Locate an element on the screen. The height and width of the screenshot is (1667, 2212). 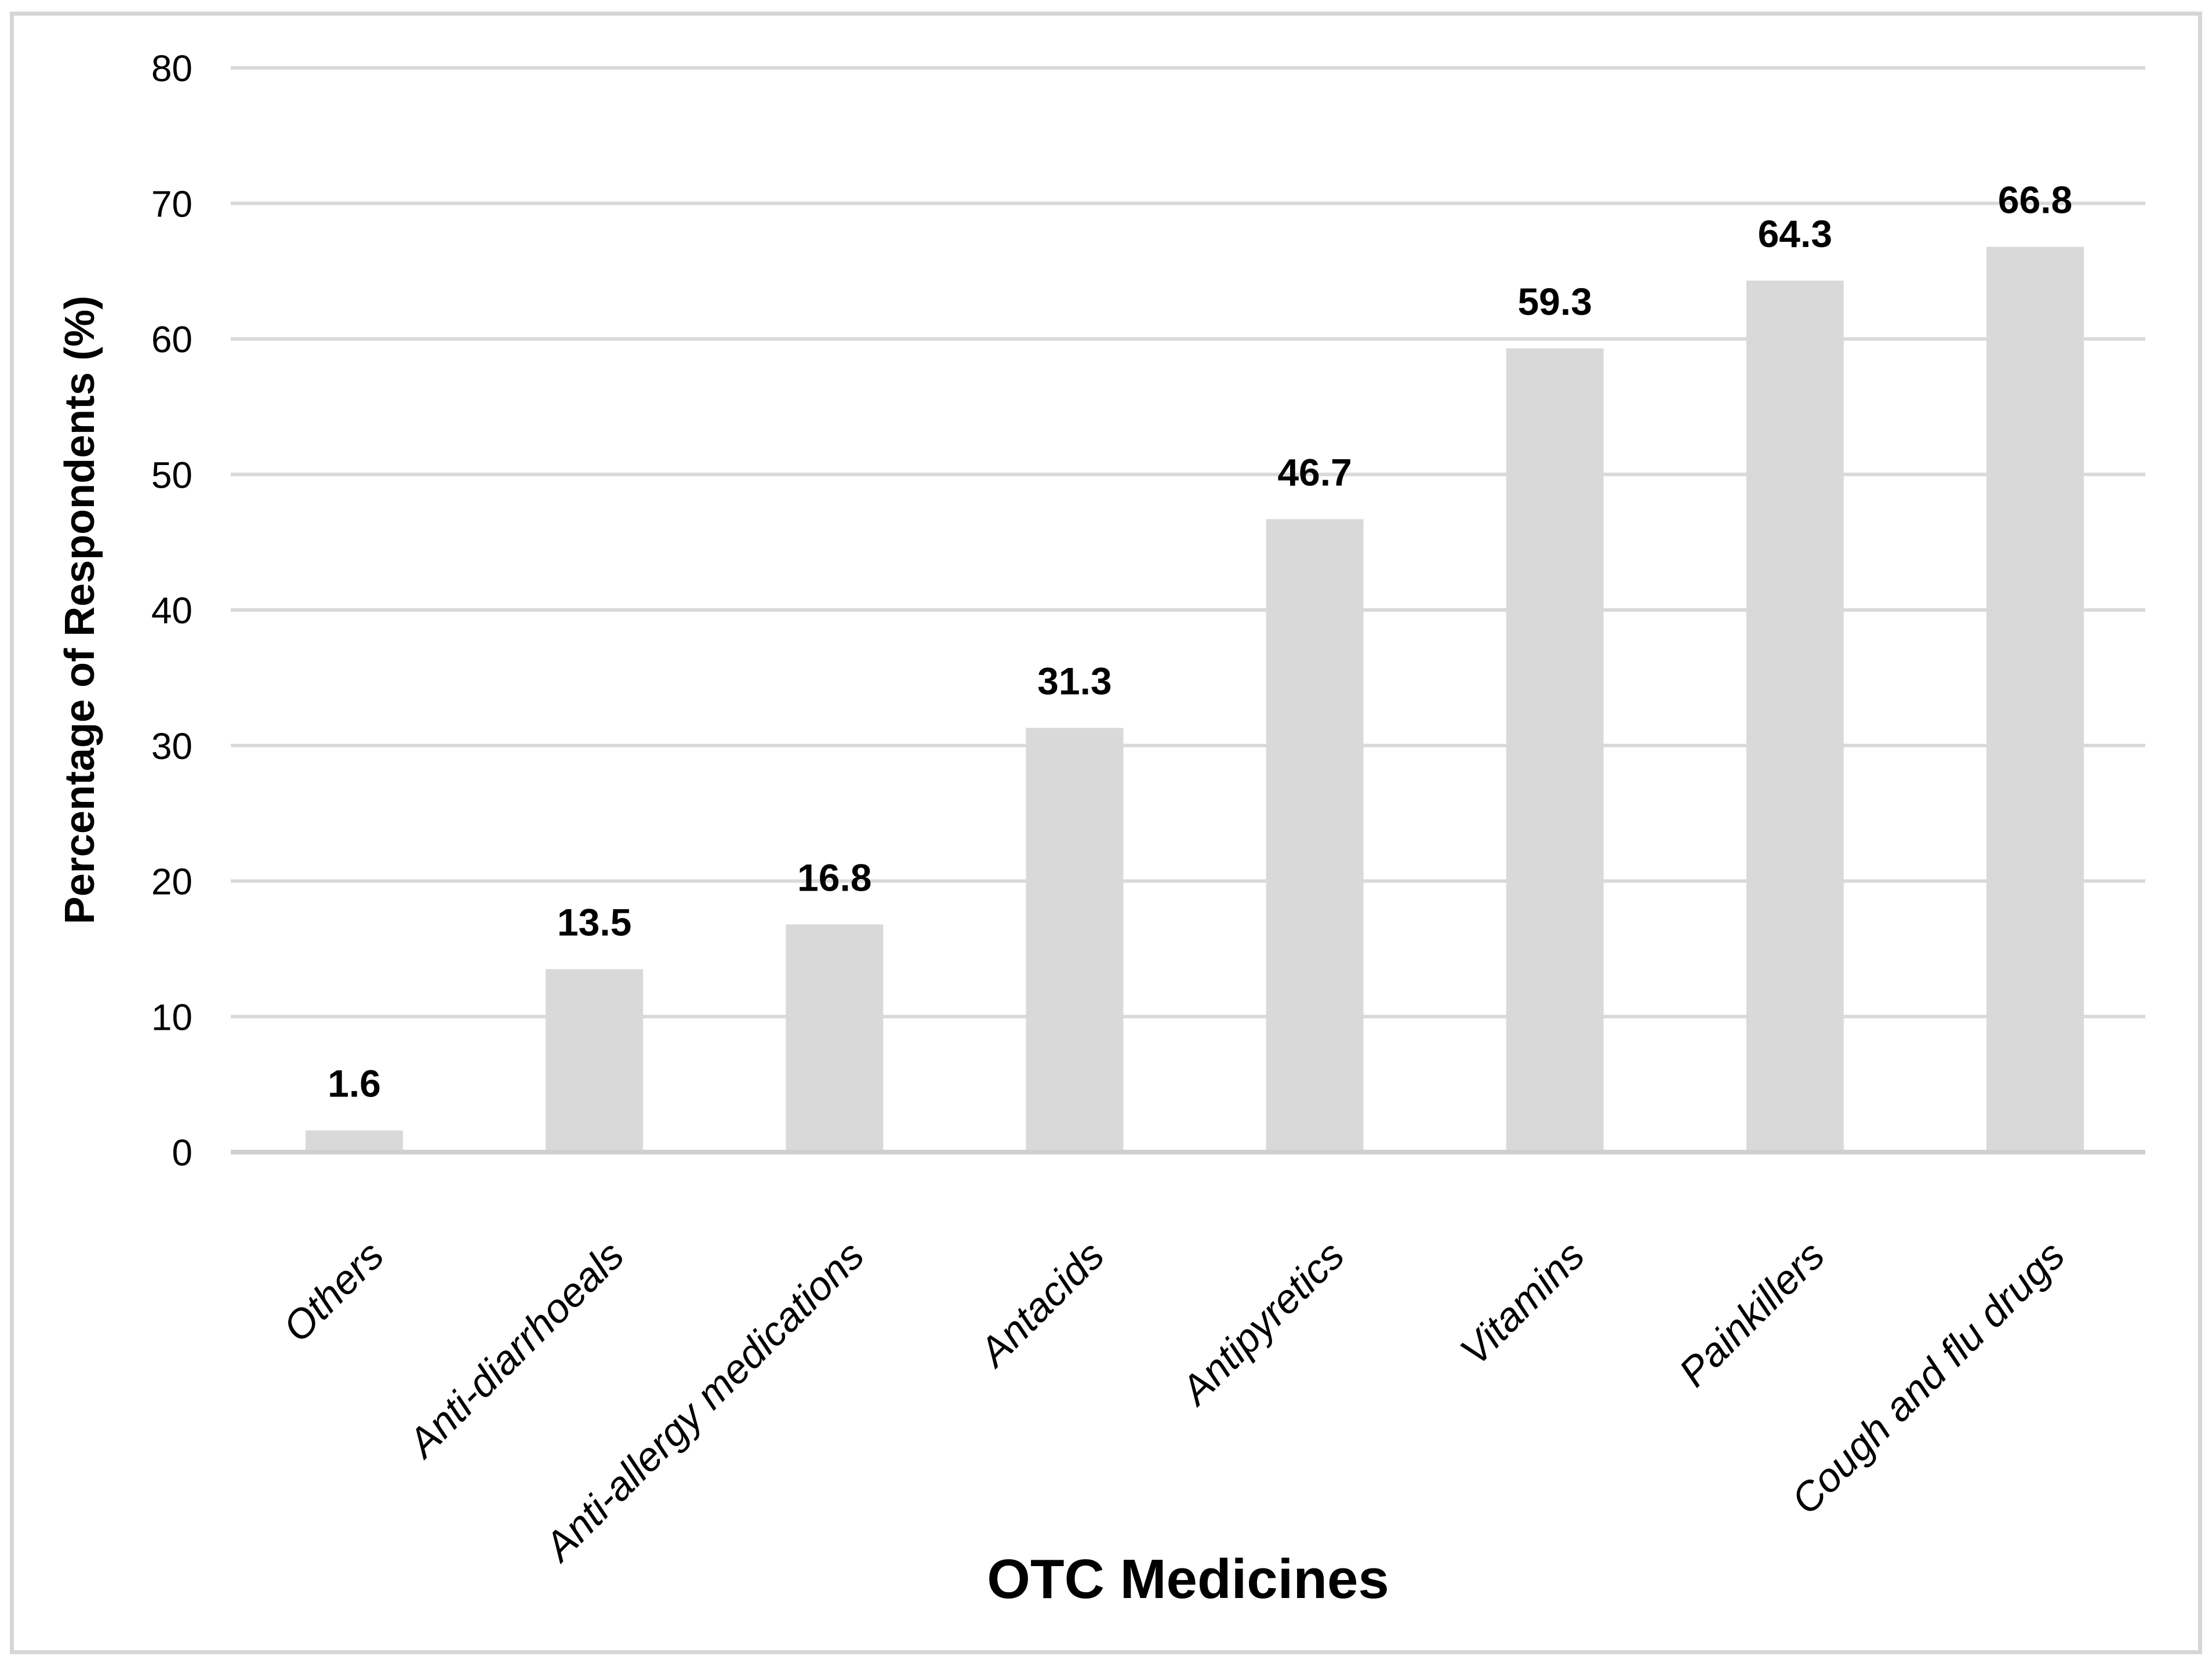
bar-anti-allergy-medications is located at coordinates (835, 1038).